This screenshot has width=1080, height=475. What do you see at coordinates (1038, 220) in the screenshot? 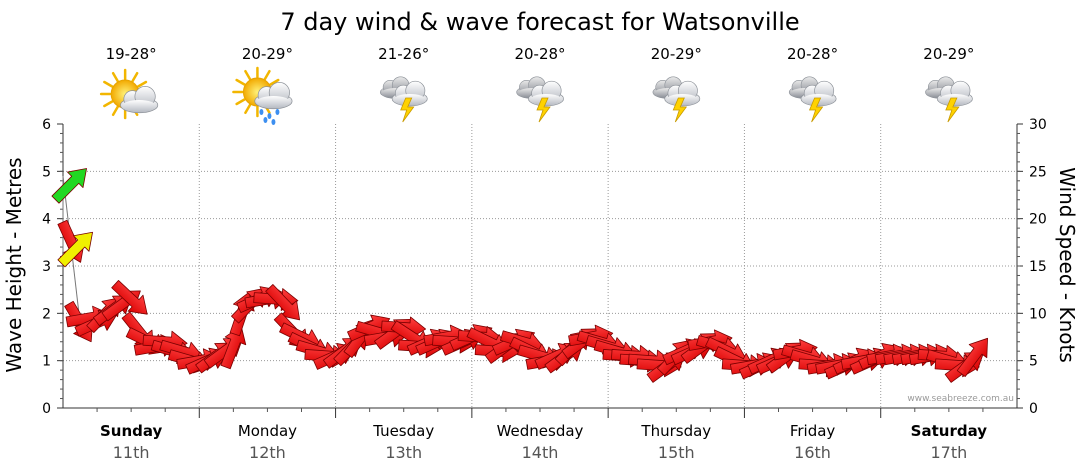
I see `y2-tick-label: 20` at bounding box center [1038, 220].